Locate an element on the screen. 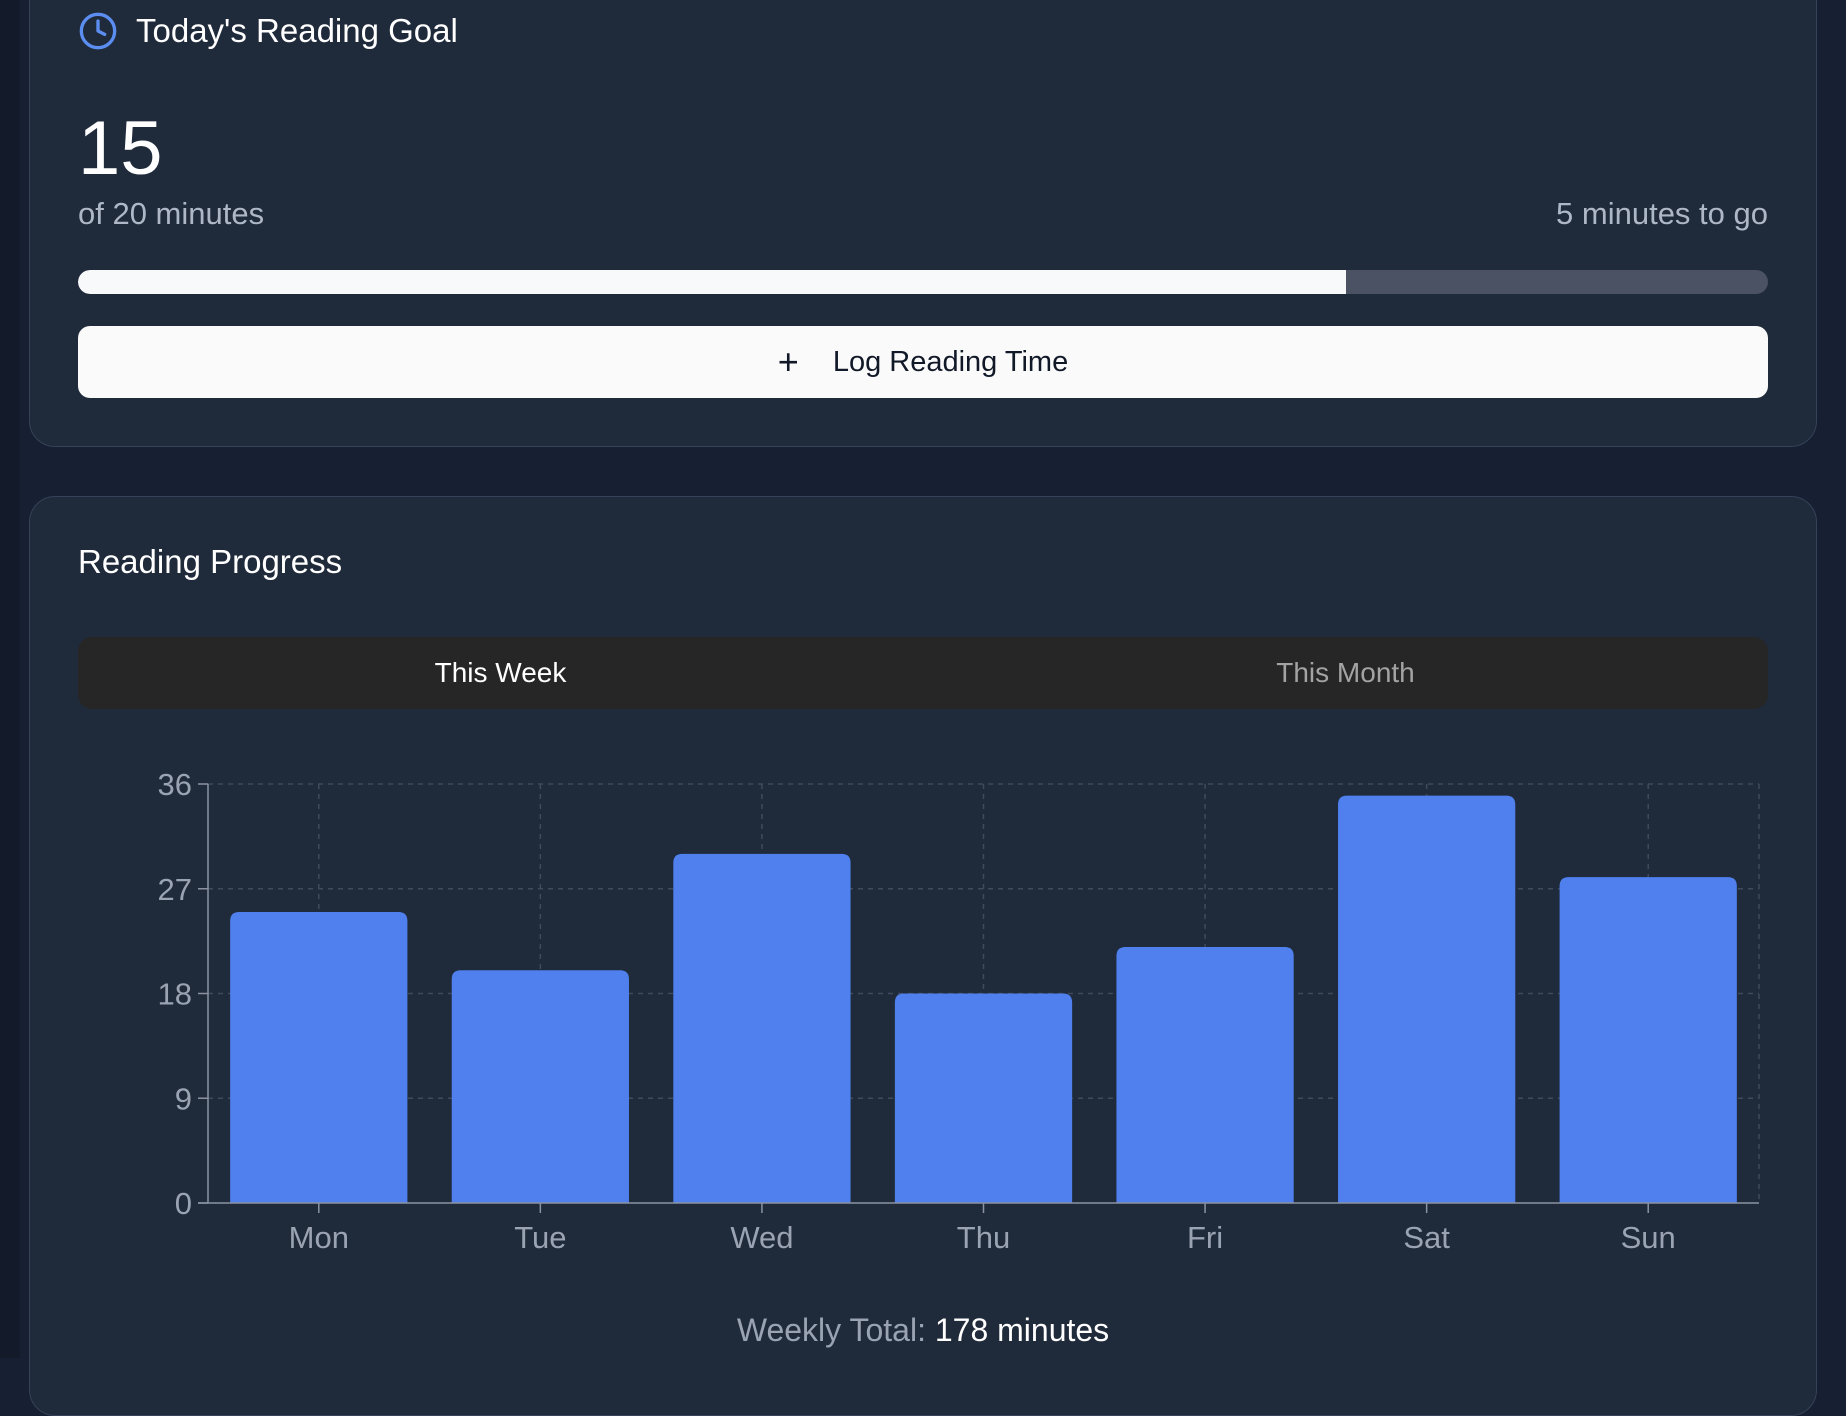 This screenshot has width=1846, height=1416. y-tick-label: 36 is located at coordinates (175, 784).